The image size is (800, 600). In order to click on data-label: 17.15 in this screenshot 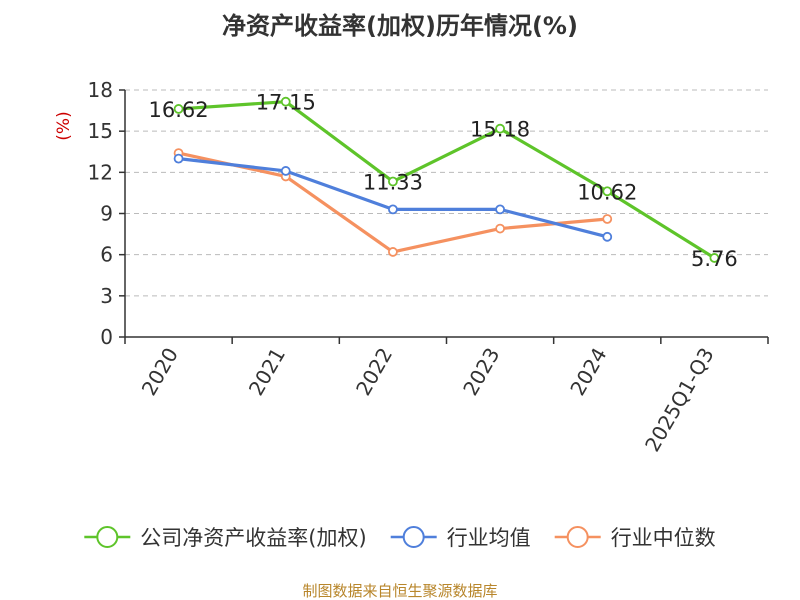, I will do `click(286, 103)`.